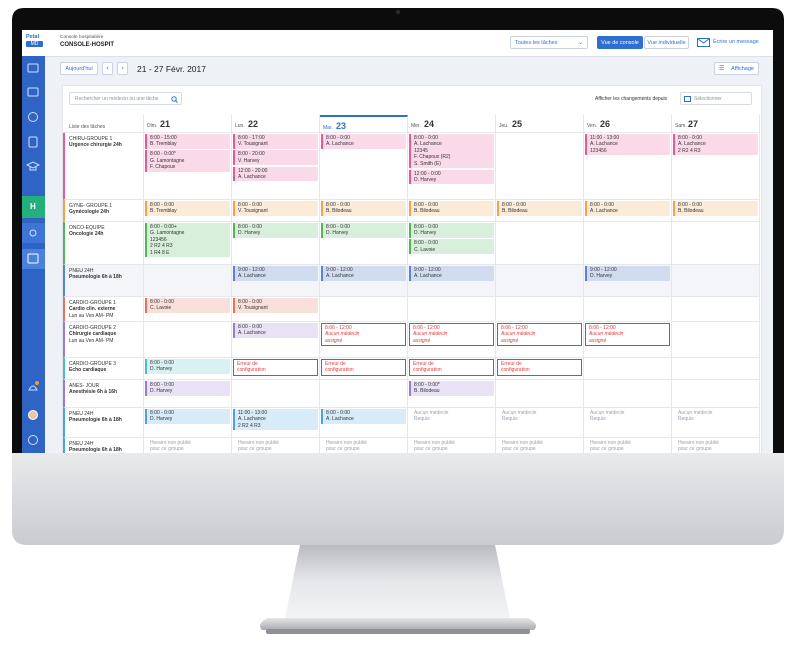 This screenshot has width=796, height=649. What do you see at coordinates (275, 174) in the screenshot?
I see `shift-entry: 12:00 - 20:00 A. Lachance` at bounding box center [275, 174].